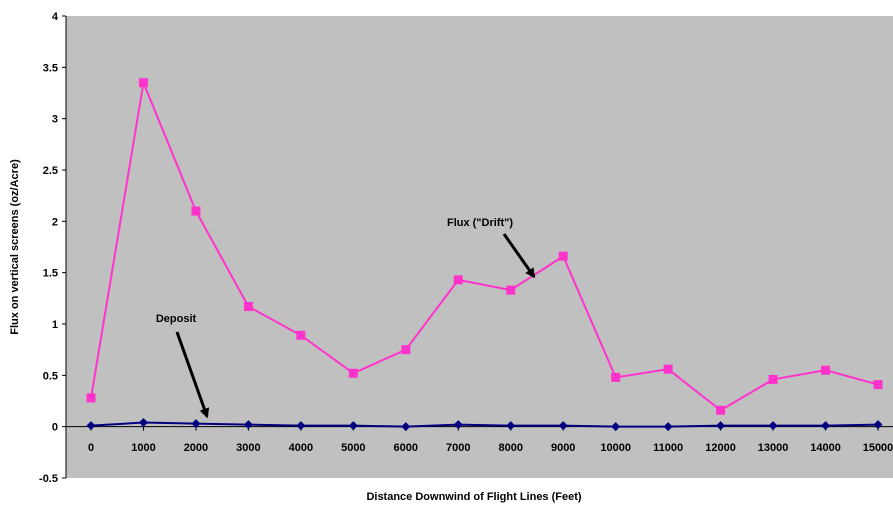 The height and width of the screenshot is (506, 893). Describe the element at coordinates (192, 375) in the screenshot. I see `annotation-deposit-arrow` at that location.